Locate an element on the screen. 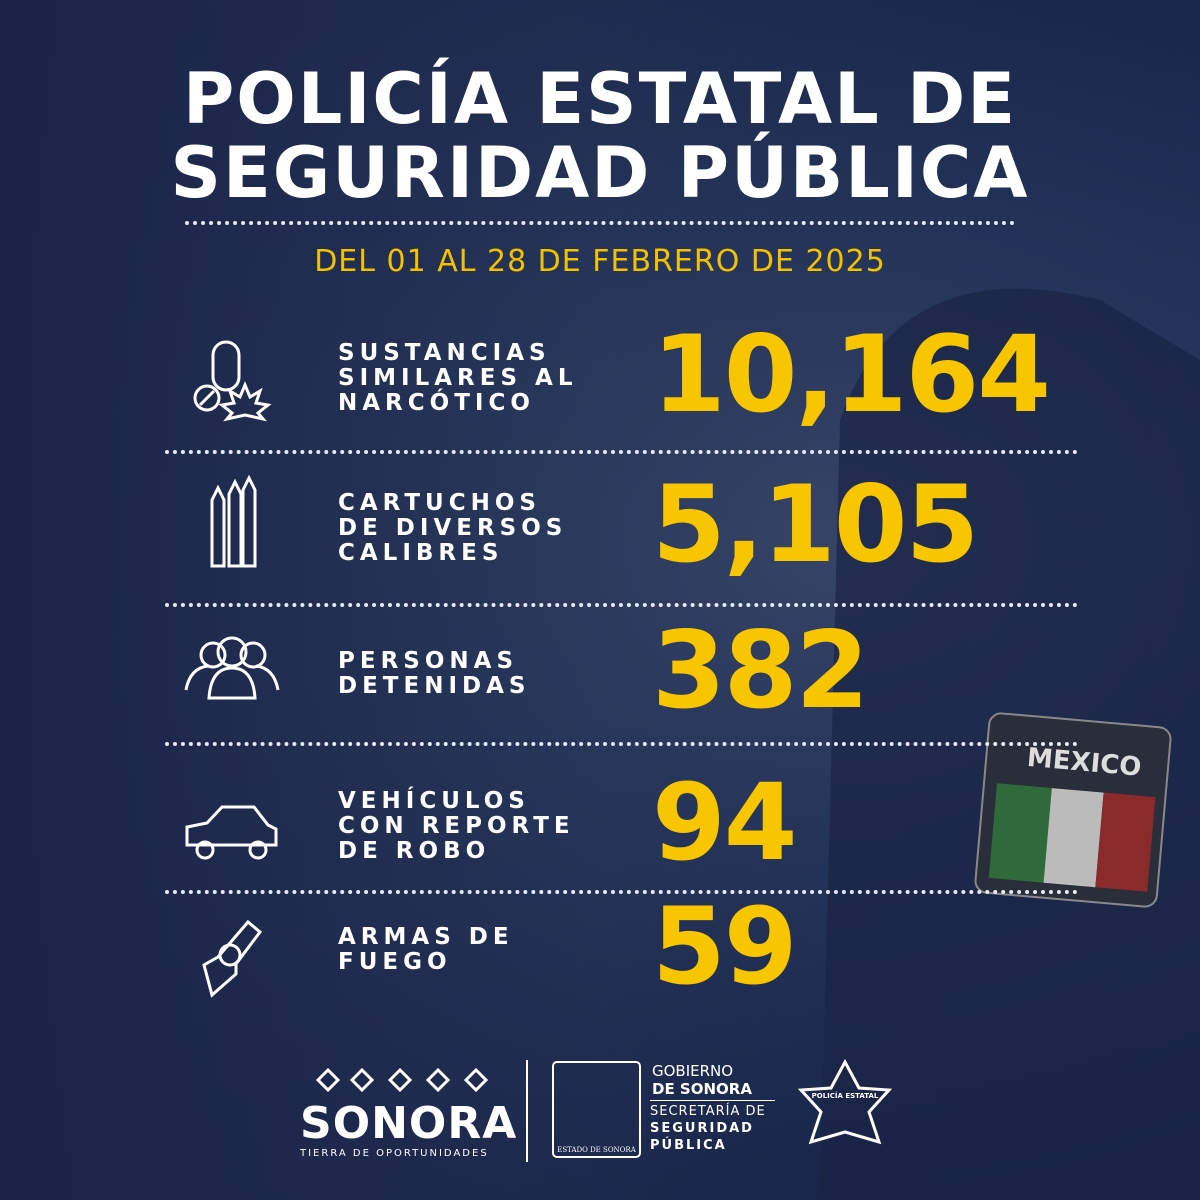 This screenshot has width=1200, height=1200. item-label: CARTUCHOS is located at coordinates (439, 502).